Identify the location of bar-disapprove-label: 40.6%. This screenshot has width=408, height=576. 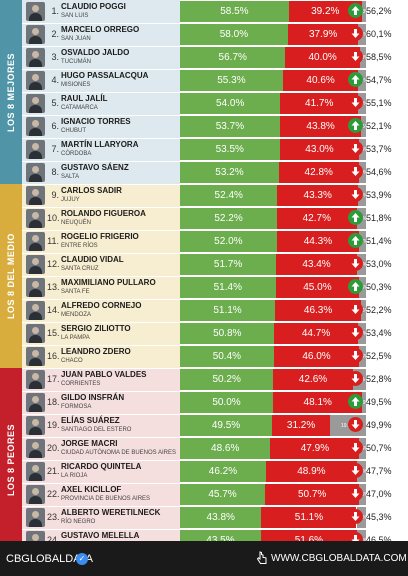
(320, 80).